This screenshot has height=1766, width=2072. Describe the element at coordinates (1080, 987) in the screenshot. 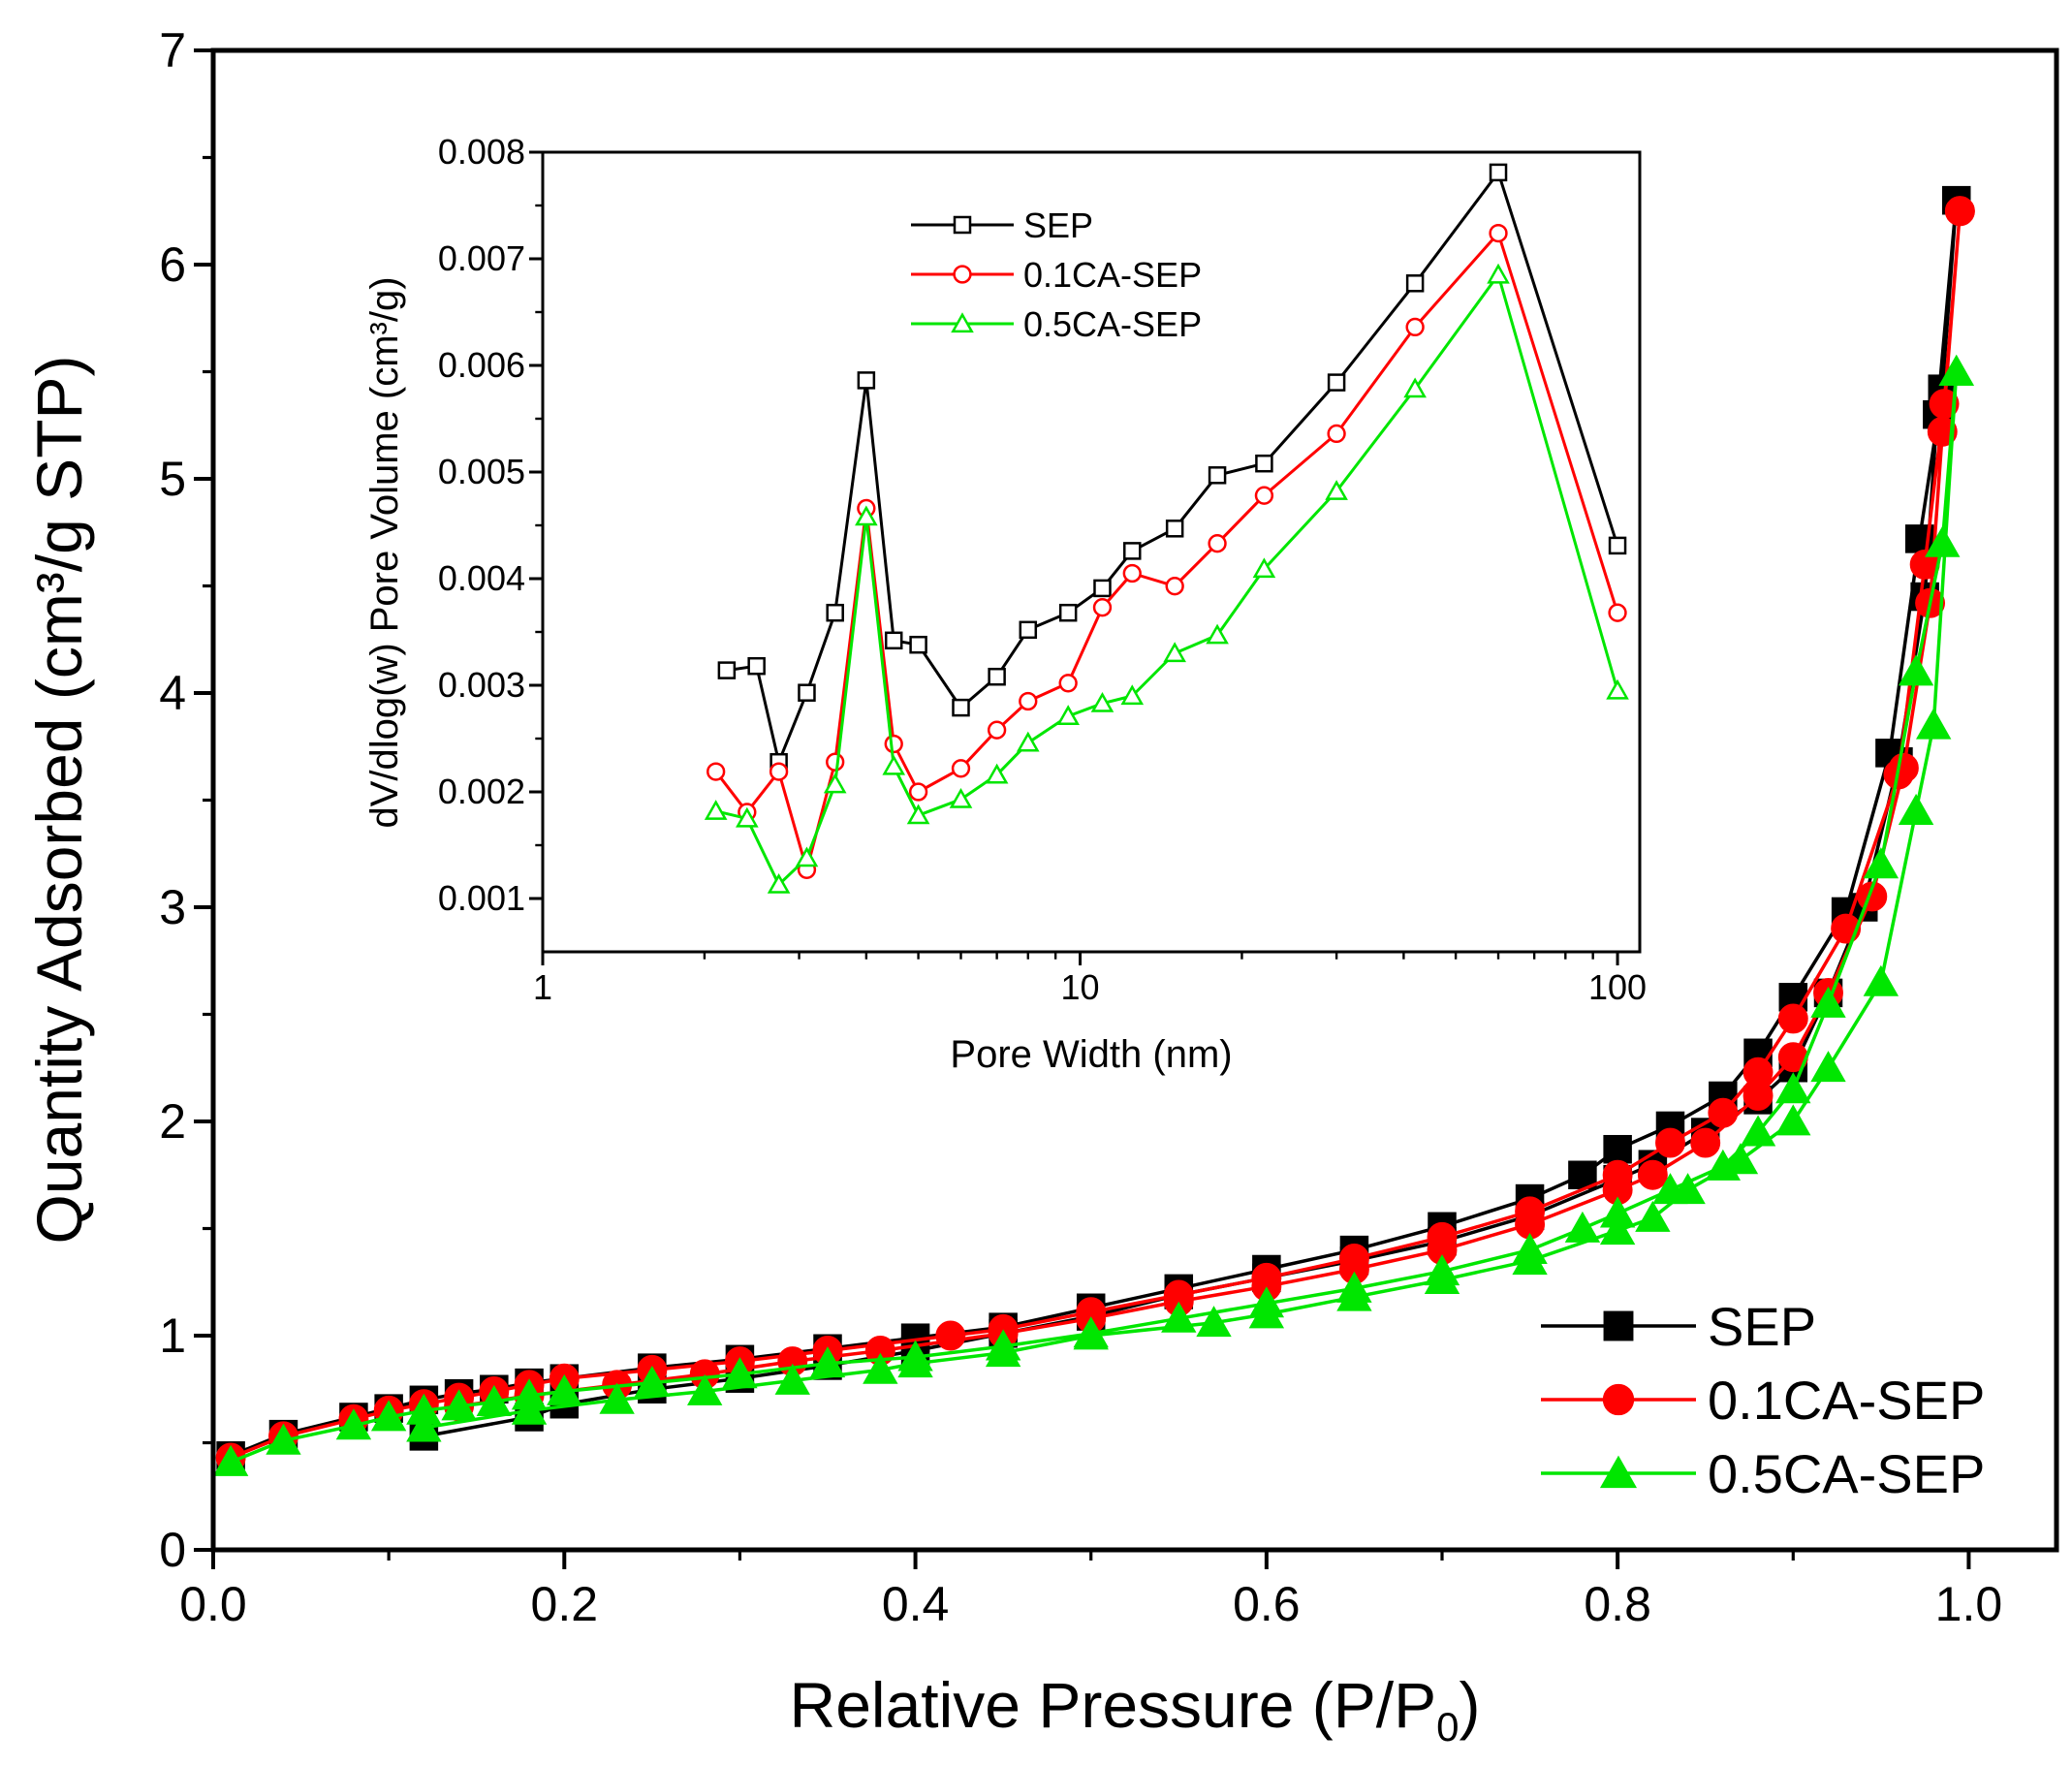

I see `inset-x-tick-label: 10` at that location.